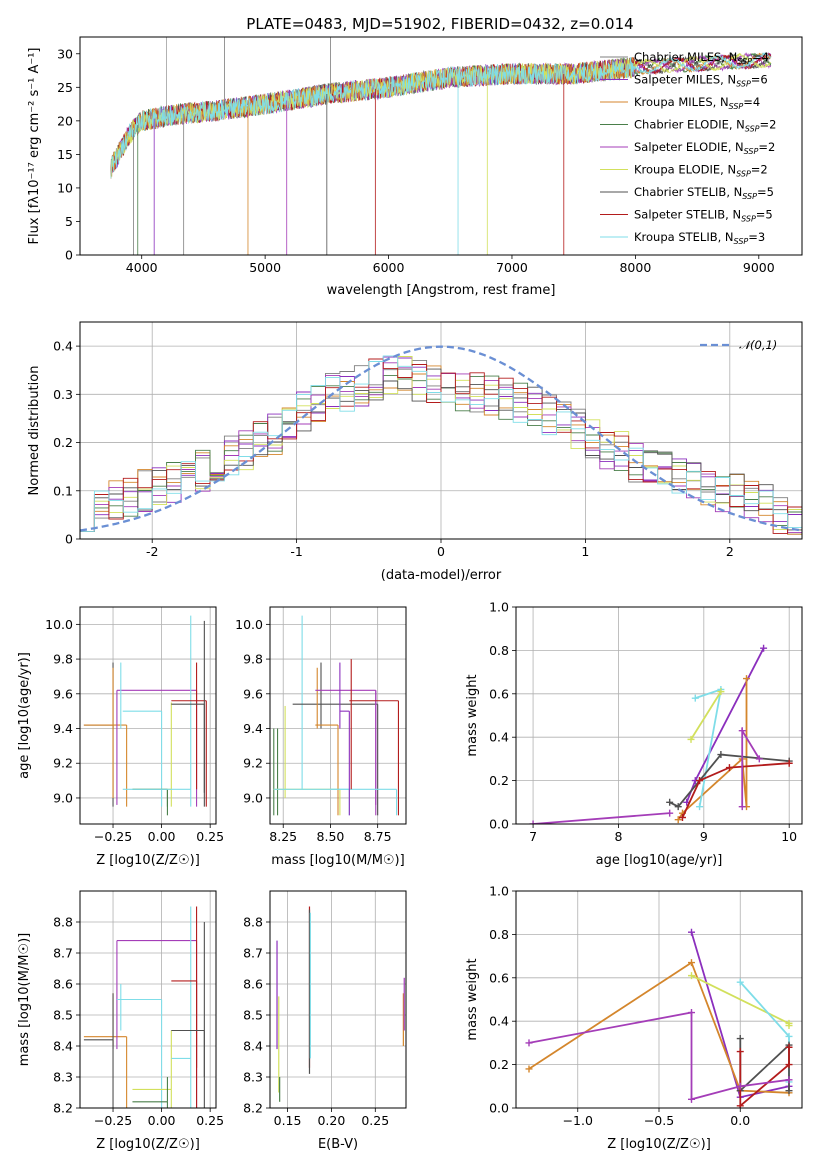 The height and width of the screenshot is (1170, 819). Describe the element at coordinates (142, 267) in the screenshot. I see `x-tick-label: 4000` at that location.